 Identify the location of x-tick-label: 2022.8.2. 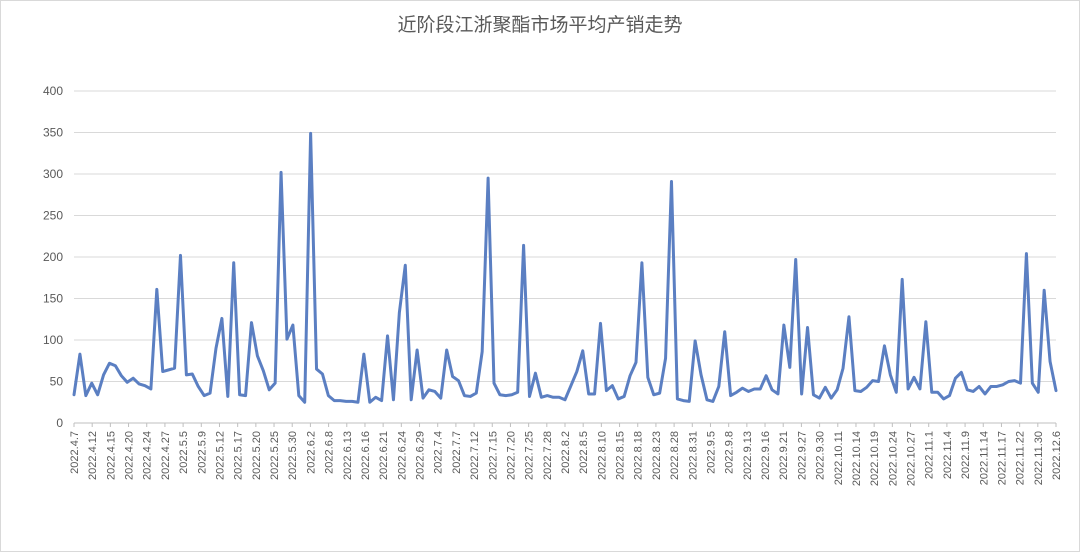
(566, 452).